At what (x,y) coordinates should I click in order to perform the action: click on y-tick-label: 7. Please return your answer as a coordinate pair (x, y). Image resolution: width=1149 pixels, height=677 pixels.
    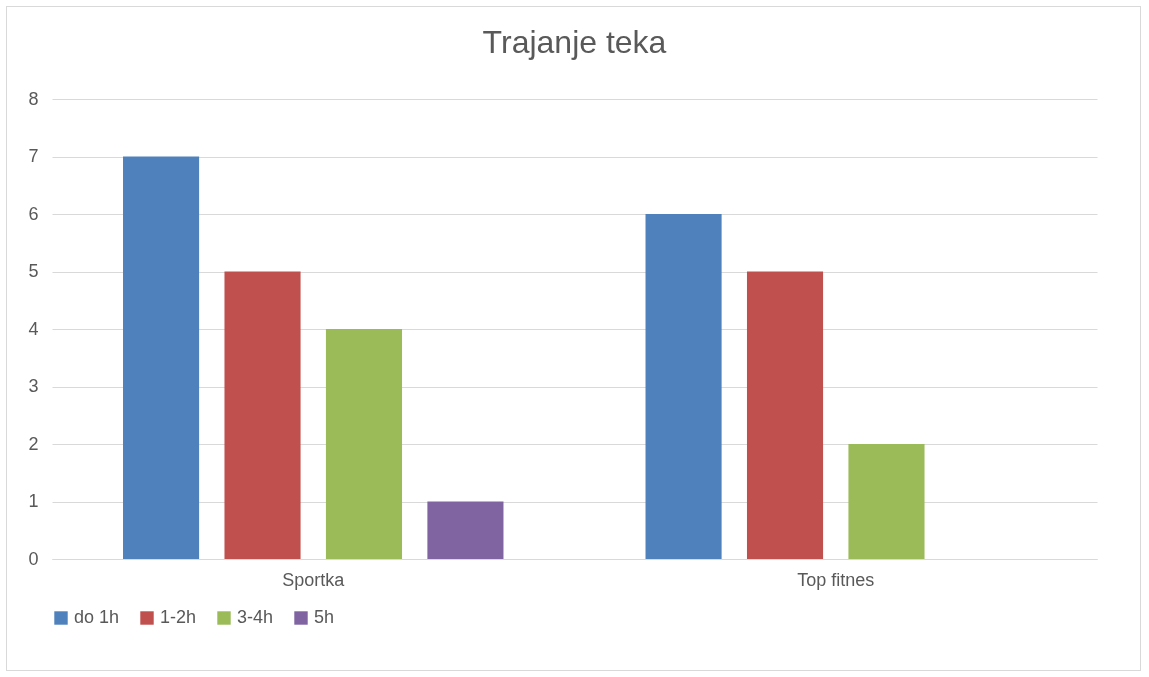
    Looking at the image, I should click on (33, 156).